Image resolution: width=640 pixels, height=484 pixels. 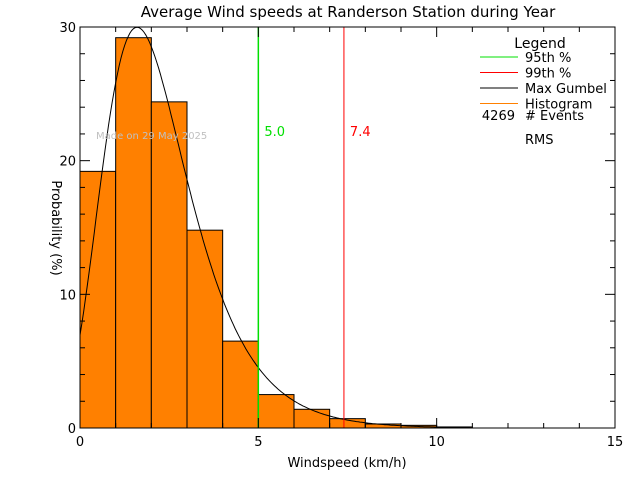 What do you see at coordinates (539, 44) in the screenshot?
I see `legend-title: Legend` at bounding box center [539, 44].